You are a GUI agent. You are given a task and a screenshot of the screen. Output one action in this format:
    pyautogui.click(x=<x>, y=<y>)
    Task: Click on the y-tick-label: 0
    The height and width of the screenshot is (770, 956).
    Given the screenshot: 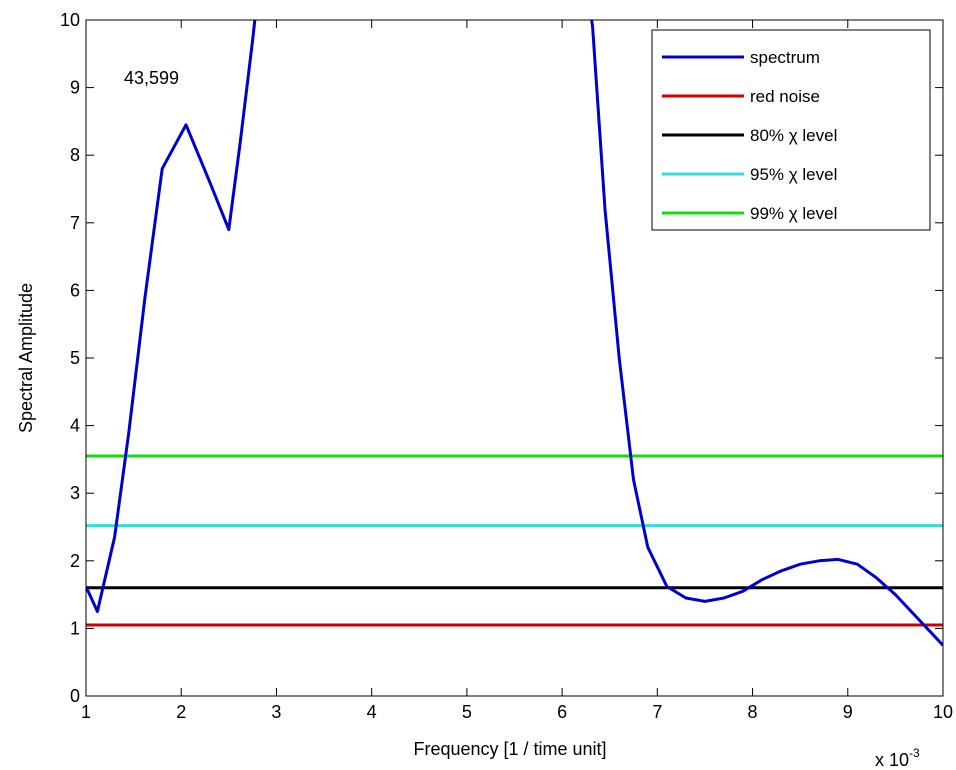 What is the action you would take?
    pyautogui.click(x=75, y=696)
    